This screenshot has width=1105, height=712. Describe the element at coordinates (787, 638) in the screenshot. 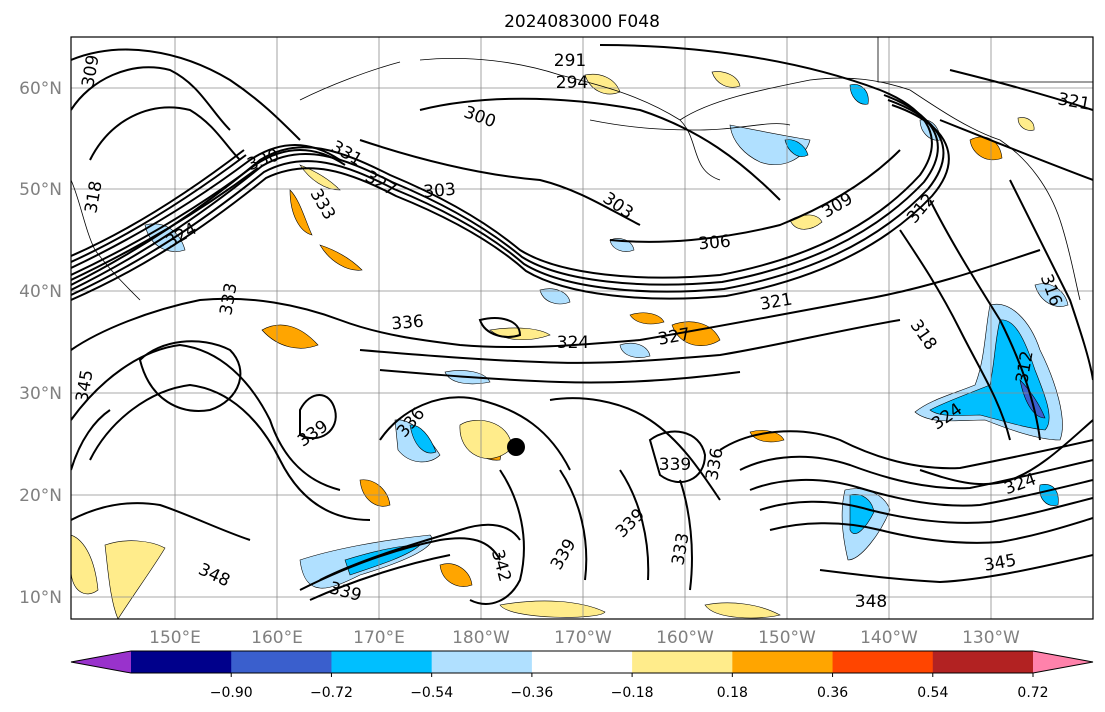

I see `lon-tick-label: 150°W` at that location.